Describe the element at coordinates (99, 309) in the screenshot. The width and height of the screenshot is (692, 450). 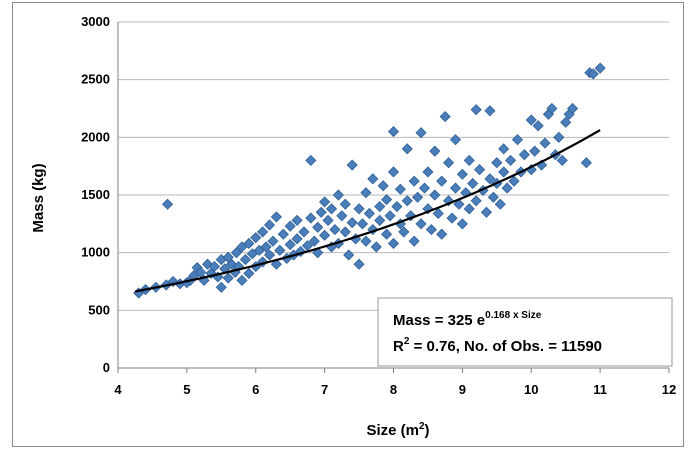
I see `y-tick-500: 500` at that location.